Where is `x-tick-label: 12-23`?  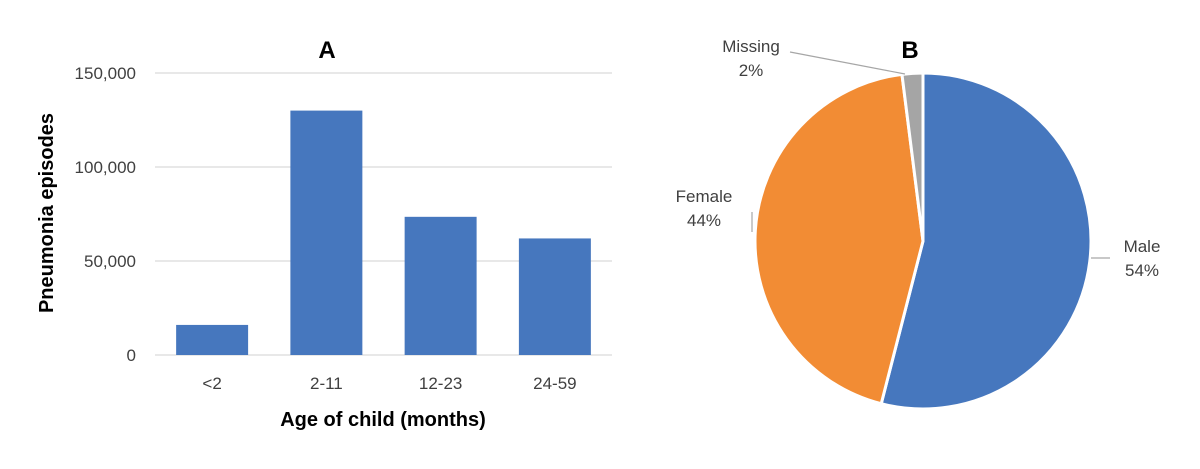
x-tick-label: 12-23 is located at coordinates (440, 383).